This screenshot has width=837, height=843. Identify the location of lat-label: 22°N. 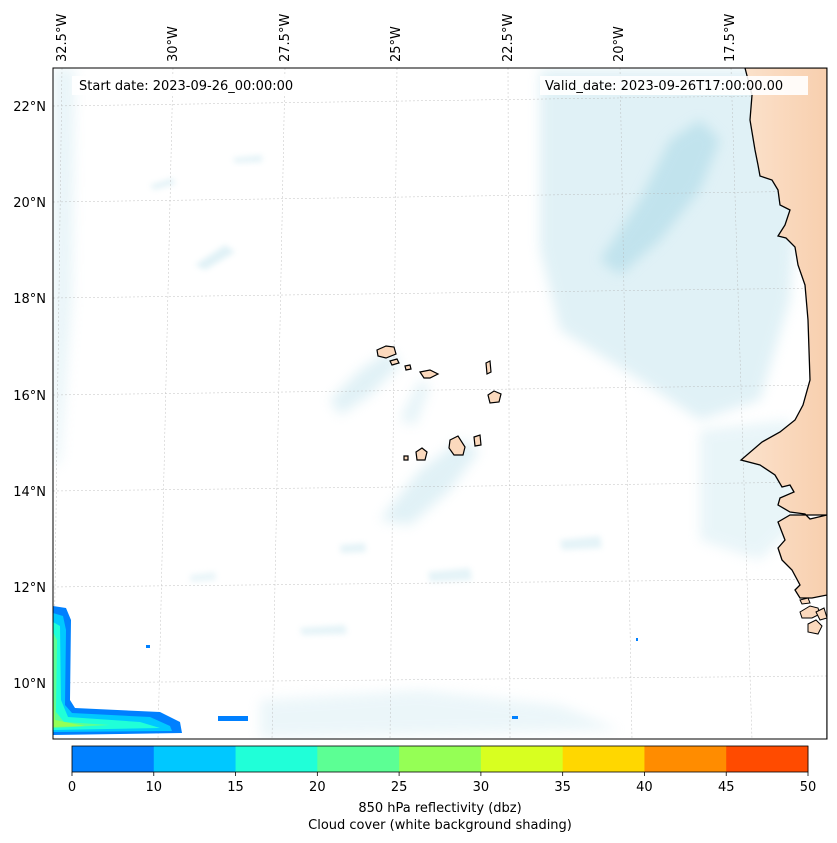
(29, 107).